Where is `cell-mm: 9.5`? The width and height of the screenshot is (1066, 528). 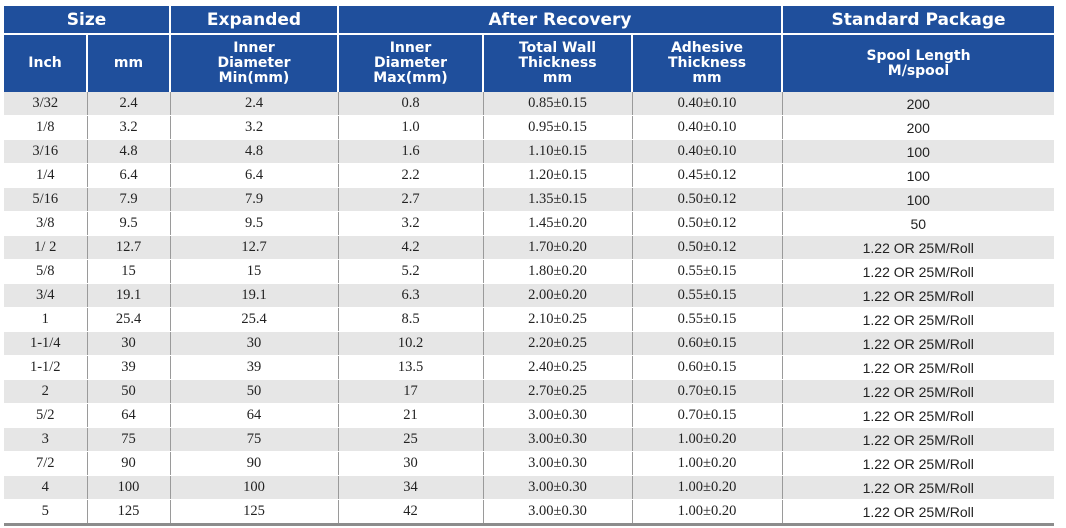 cell-mm: 9.5 is located at coordinates (129, 223).